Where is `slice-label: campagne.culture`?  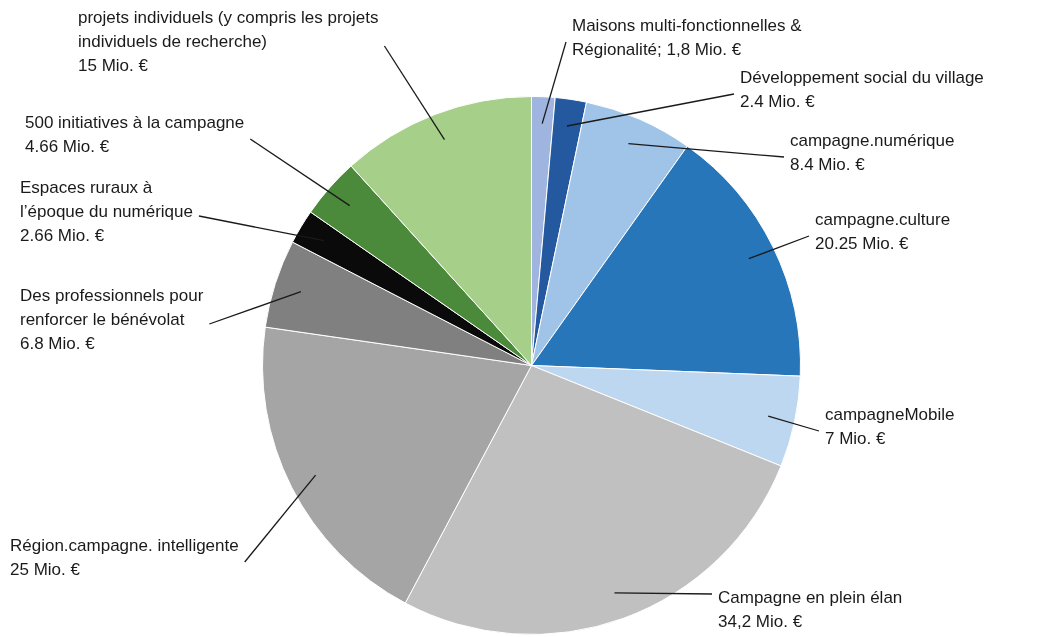 slice-label: campagne.culture is located at coordinates (883, 220).